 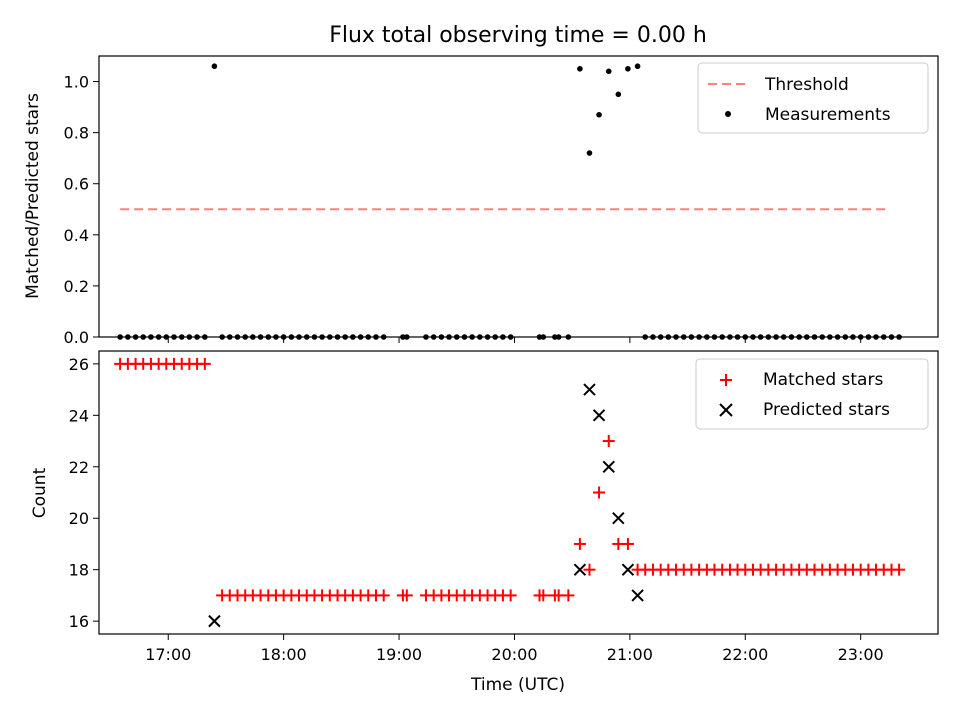 What do you see at coordinates (823, 380) in the screenshot?
I see `legend-matched-label: Matched stars` at bounding box center [823, 380].